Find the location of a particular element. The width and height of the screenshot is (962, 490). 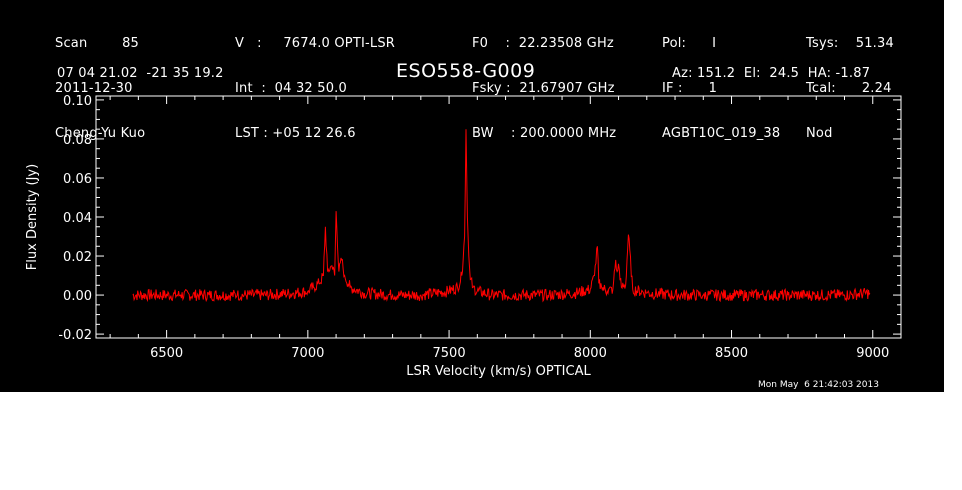

header-velocity: V : 7674.0 OPTI-LSR is located at coordinates (315, 43).